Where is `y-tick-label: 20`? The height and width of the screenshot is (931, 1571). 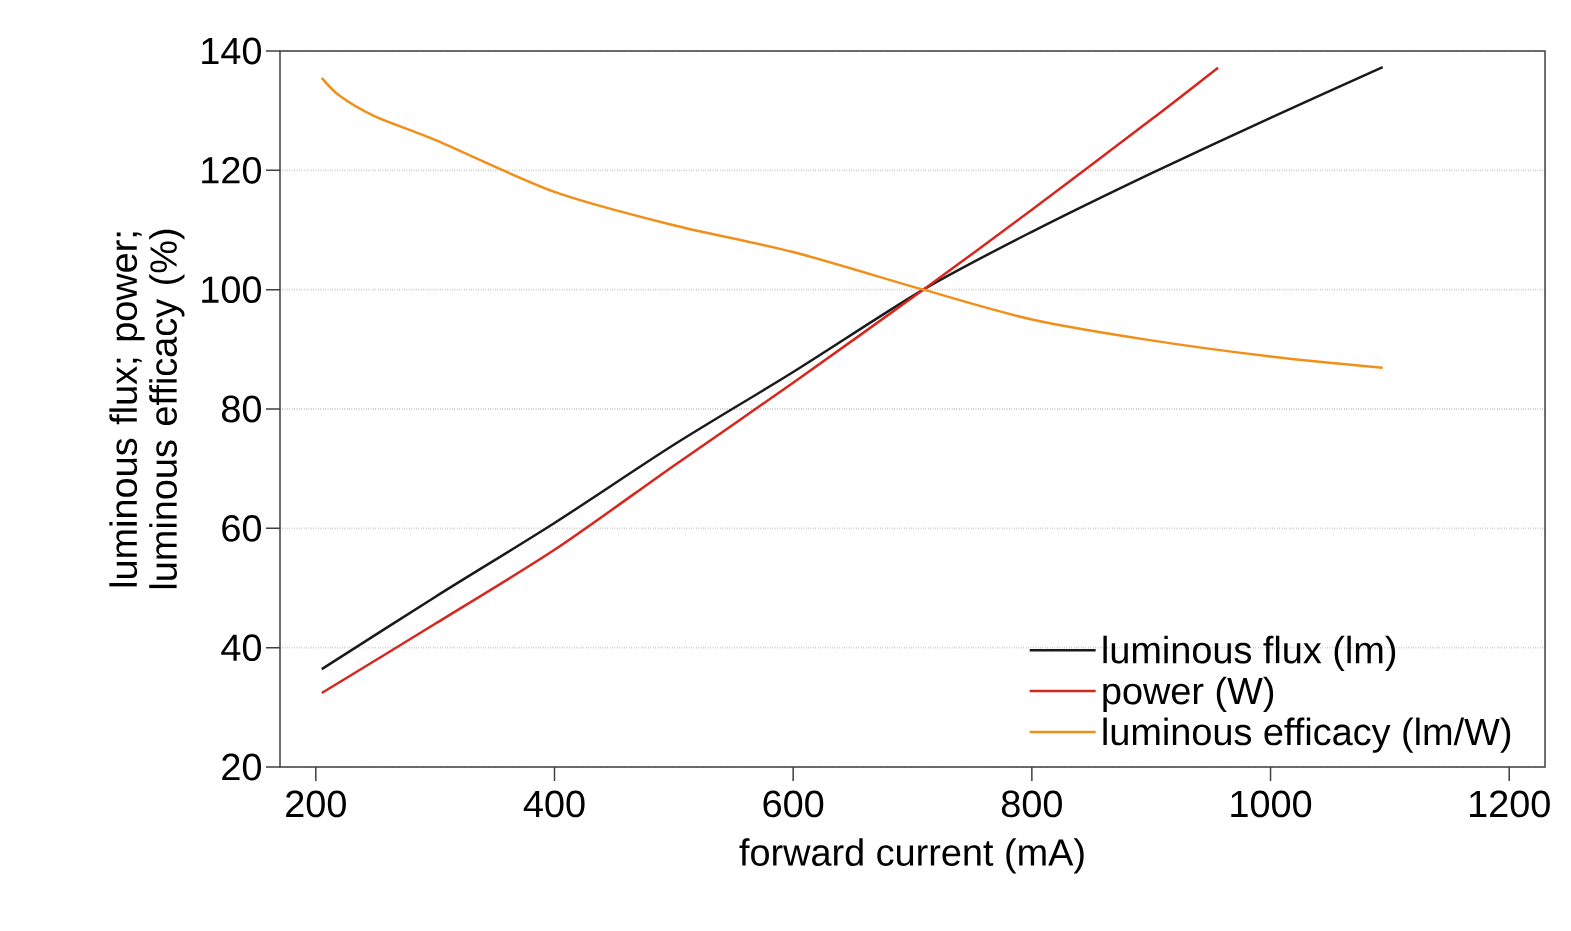 y-tick-label: 20 is located at coordinates (241, 767).